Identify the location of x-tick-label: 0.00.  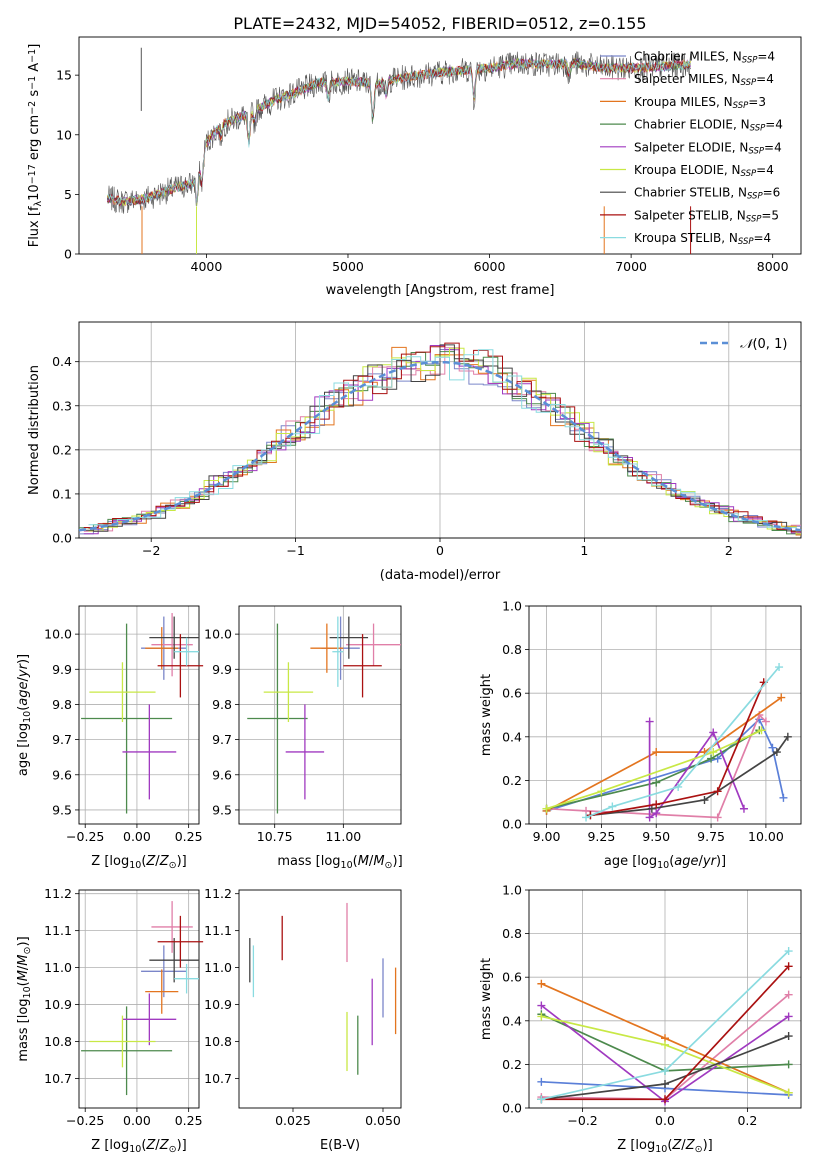
(137, 1120).